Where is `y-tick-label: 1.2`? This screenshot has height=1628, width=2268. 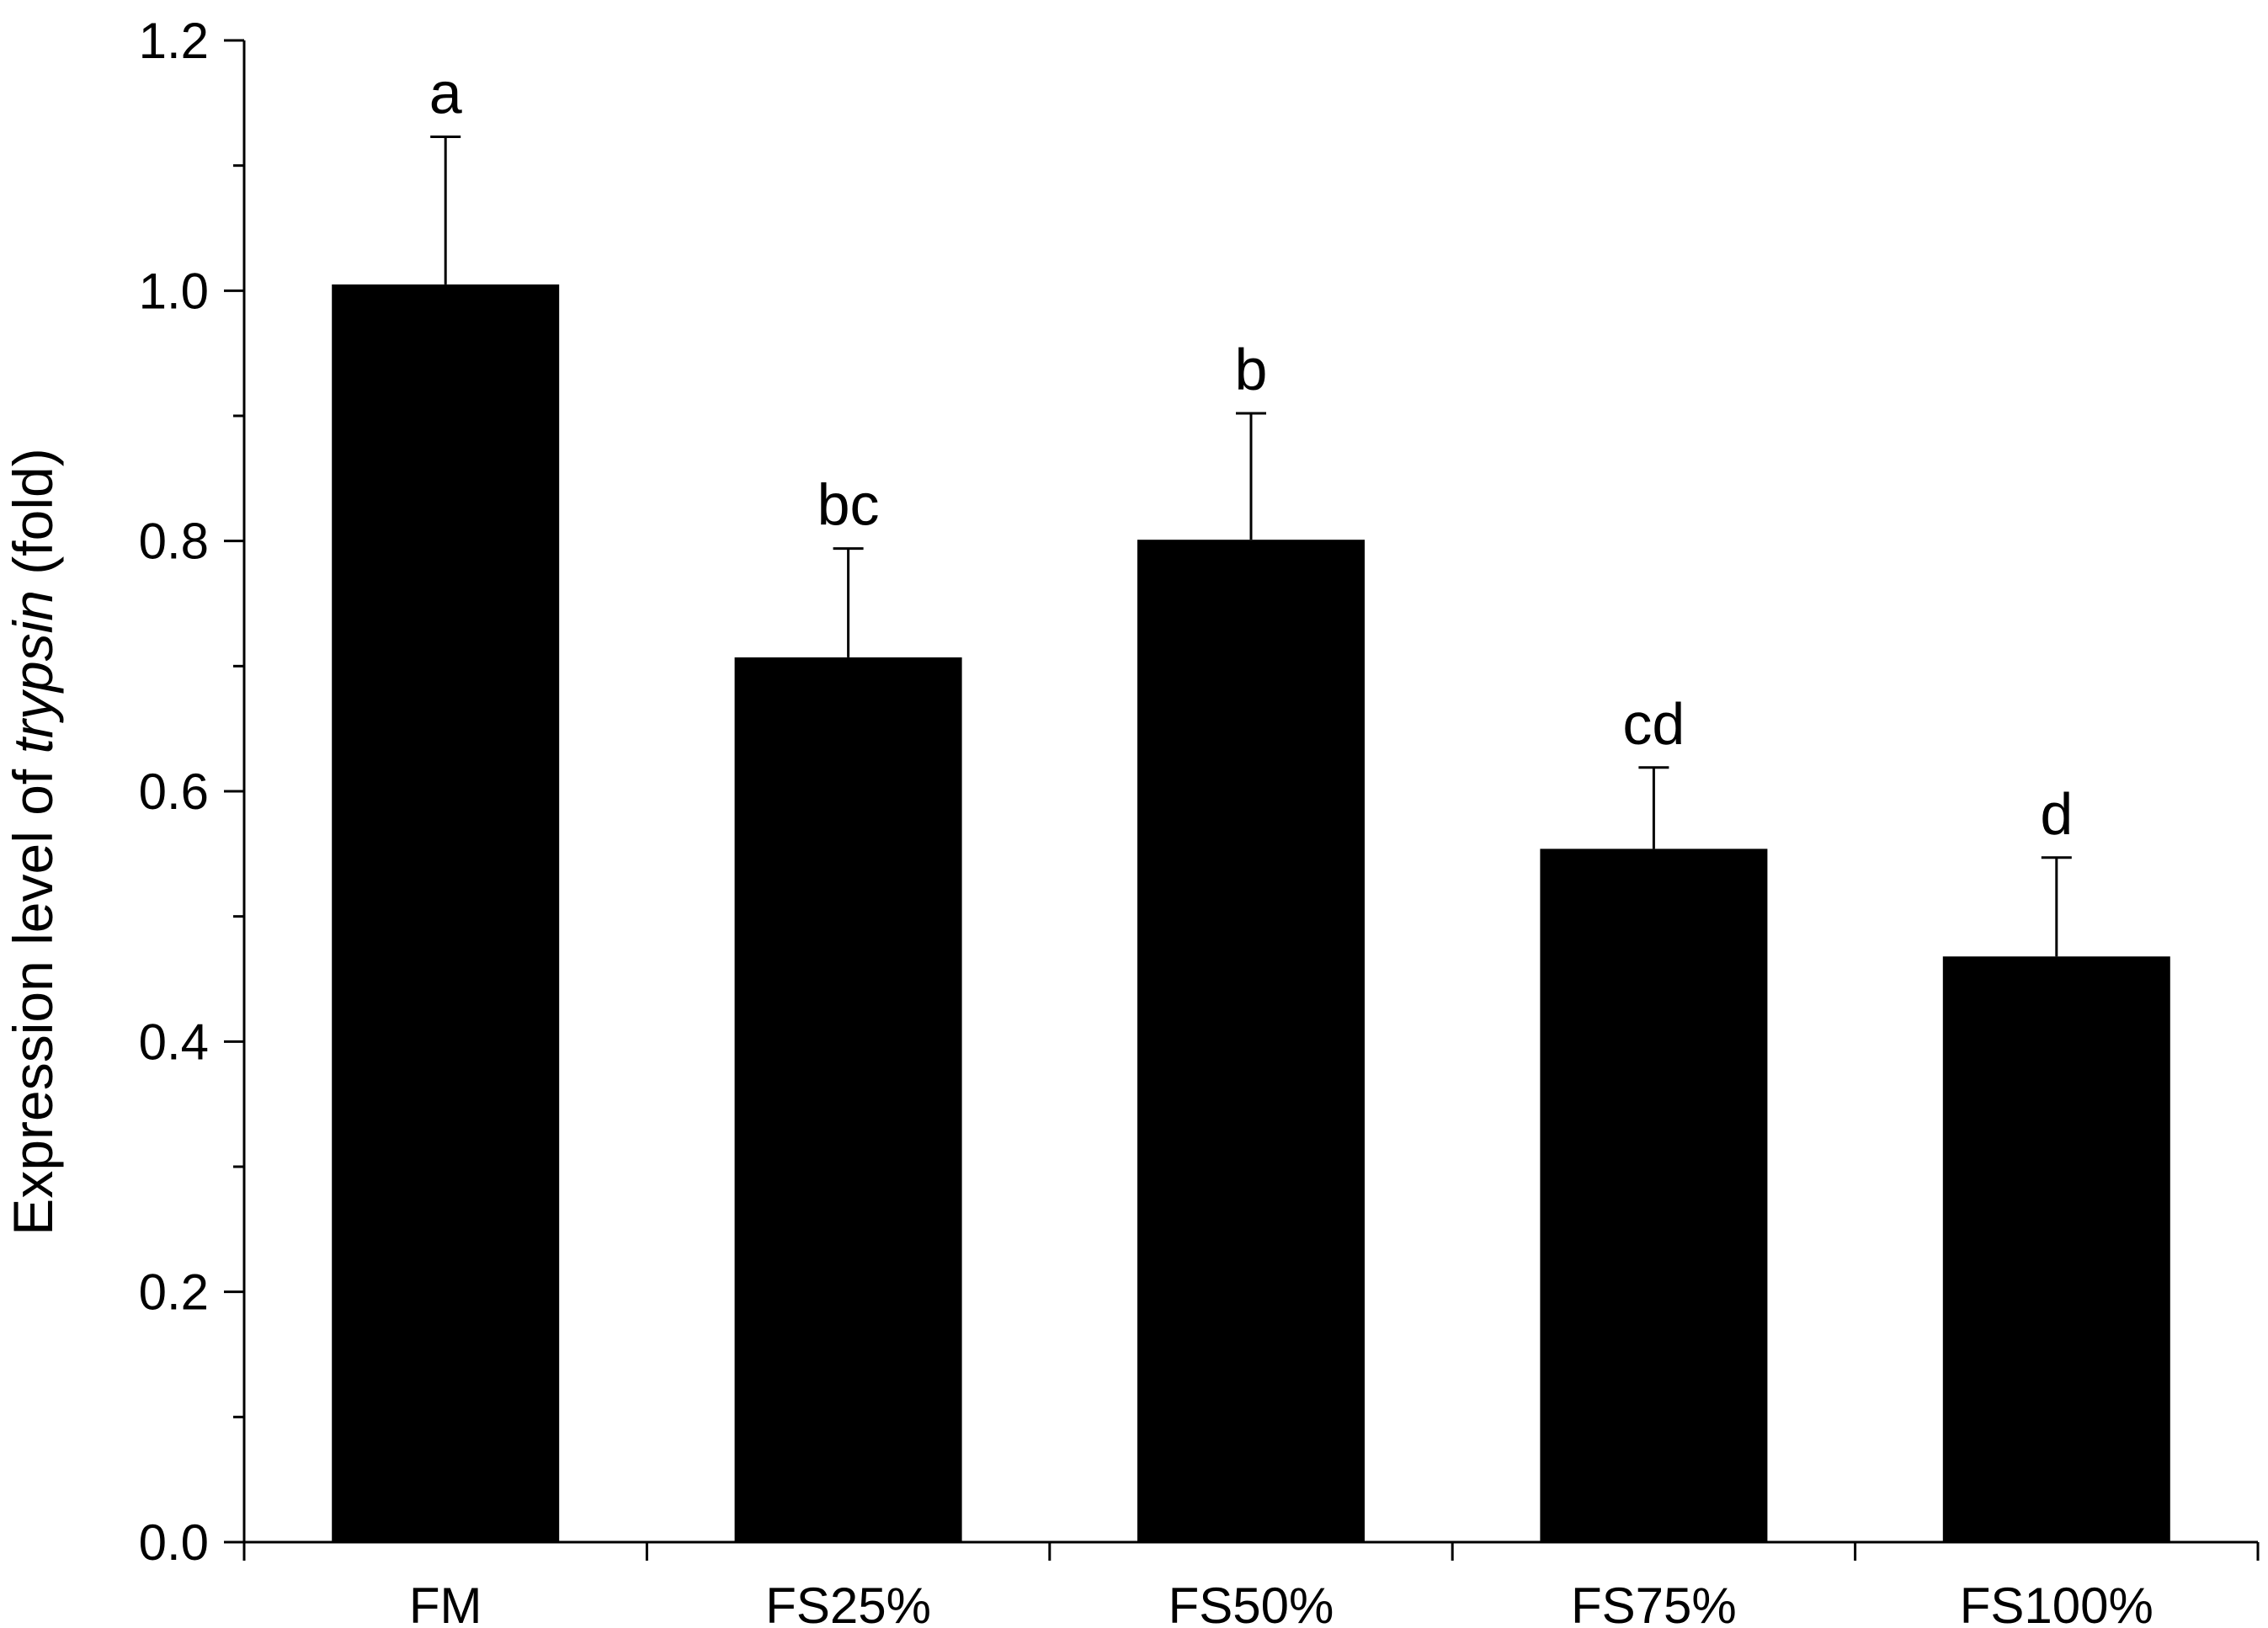 y-tick-label: 1.2 is located at coordinates (174, 41).